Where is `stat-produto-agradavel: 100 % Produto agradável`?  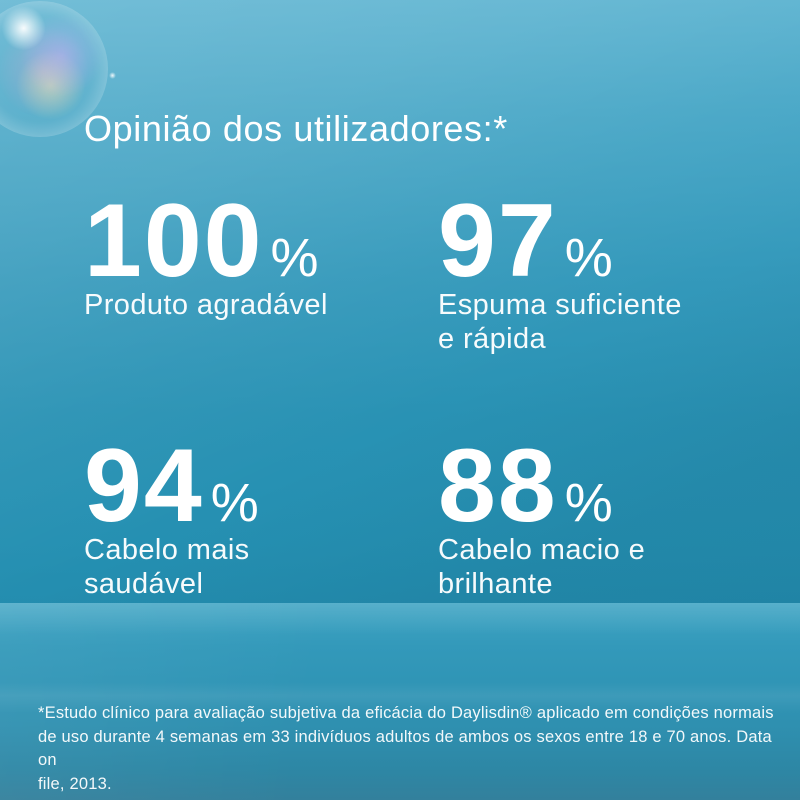
stat-produto-agradavel: 100 % Produto agradável is located at coordinates (254, 252).